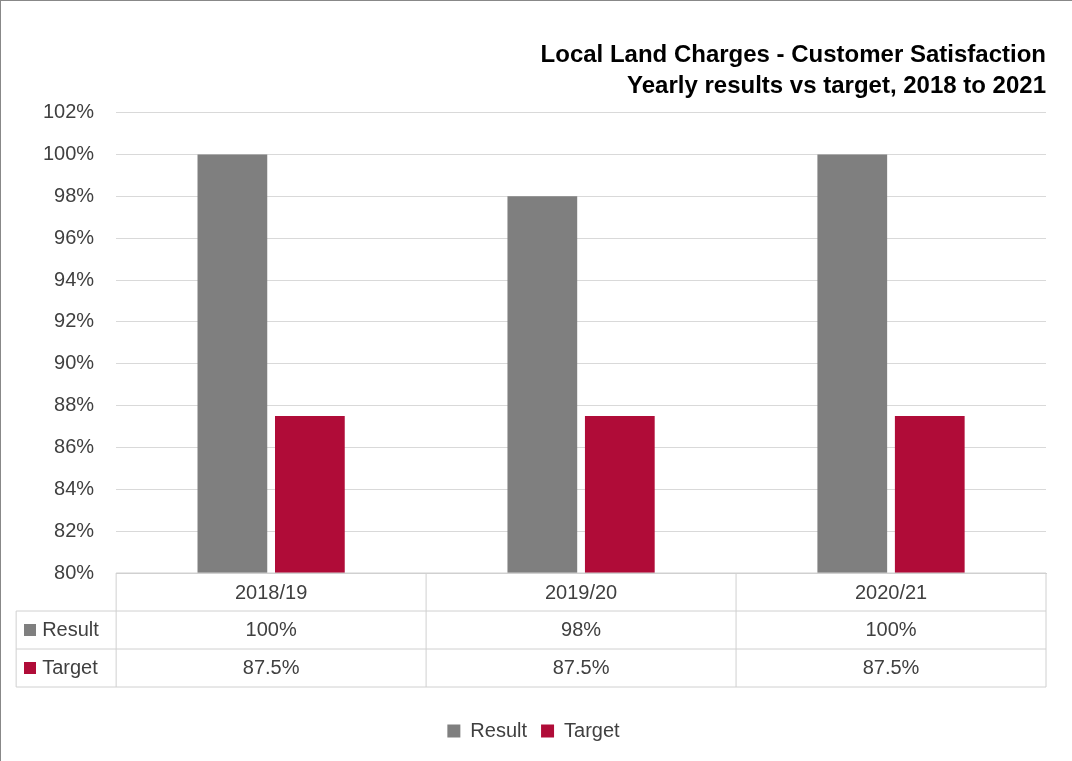 The width and height of the screenshot is (1072, 761). What do you see at coordinates (74, 278) in the screenshot?
I see `y-tick-label: 94%` at bounding box center [74, 278].